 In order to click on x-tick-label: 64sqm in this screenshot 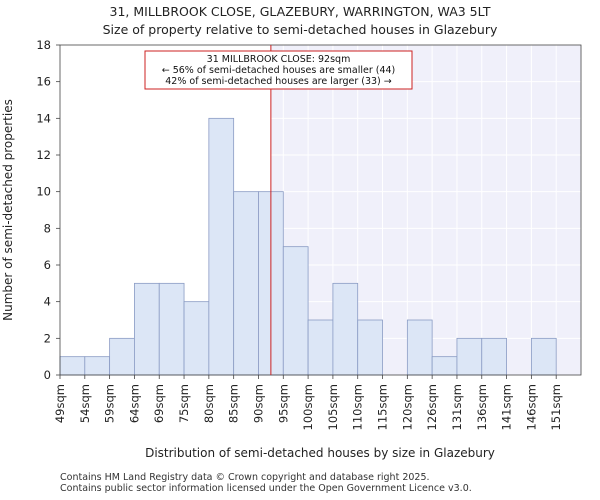, I will do `click(134, 403)`.